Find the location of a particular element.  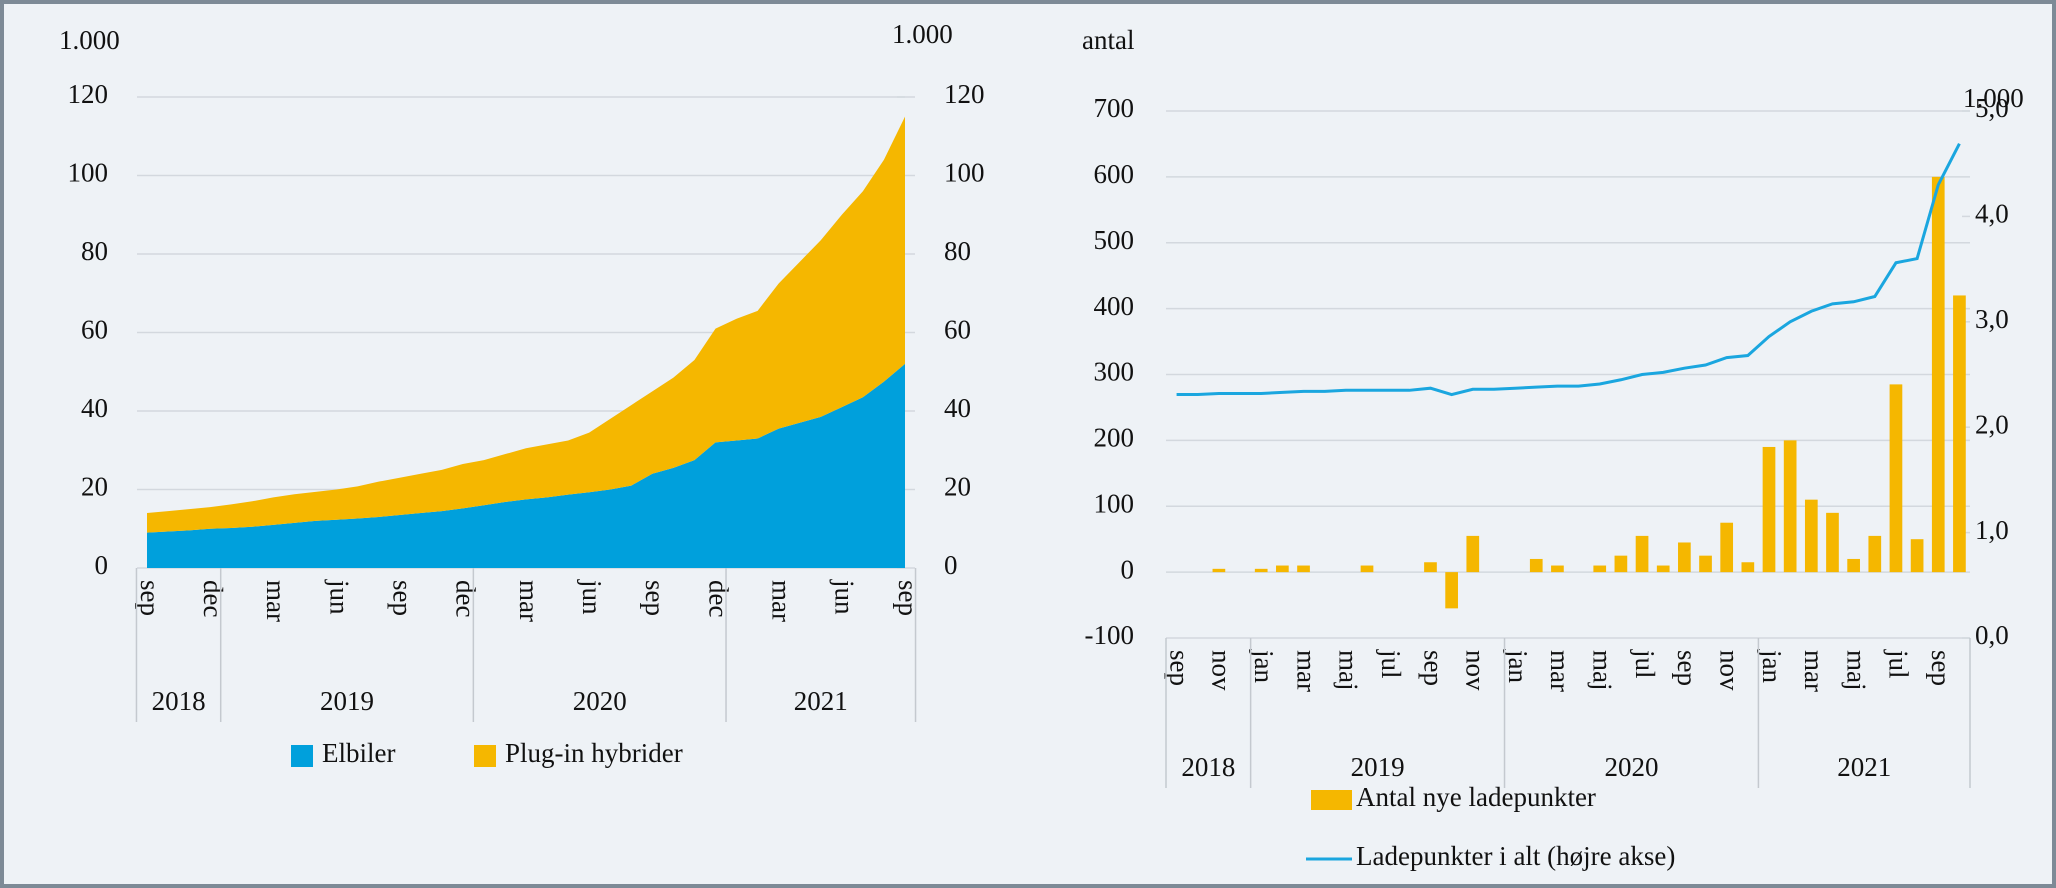

y2-tick-label: 20 is located at coordinates (957, 487).